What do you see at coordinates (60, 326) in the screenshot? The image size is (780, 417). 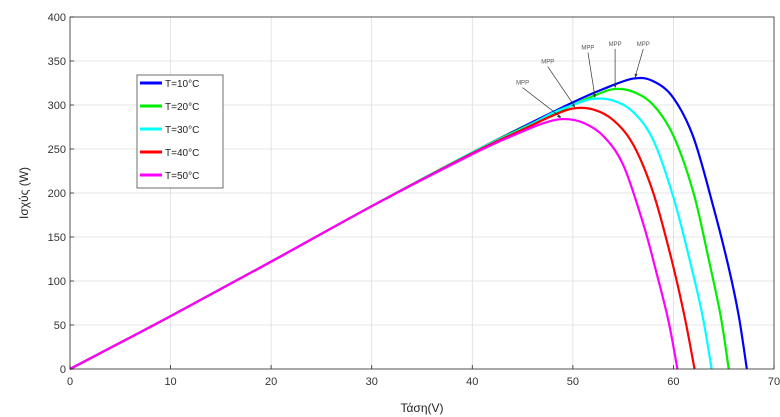 I see `y-tick-label: 50` at bounding box center [60, 326].